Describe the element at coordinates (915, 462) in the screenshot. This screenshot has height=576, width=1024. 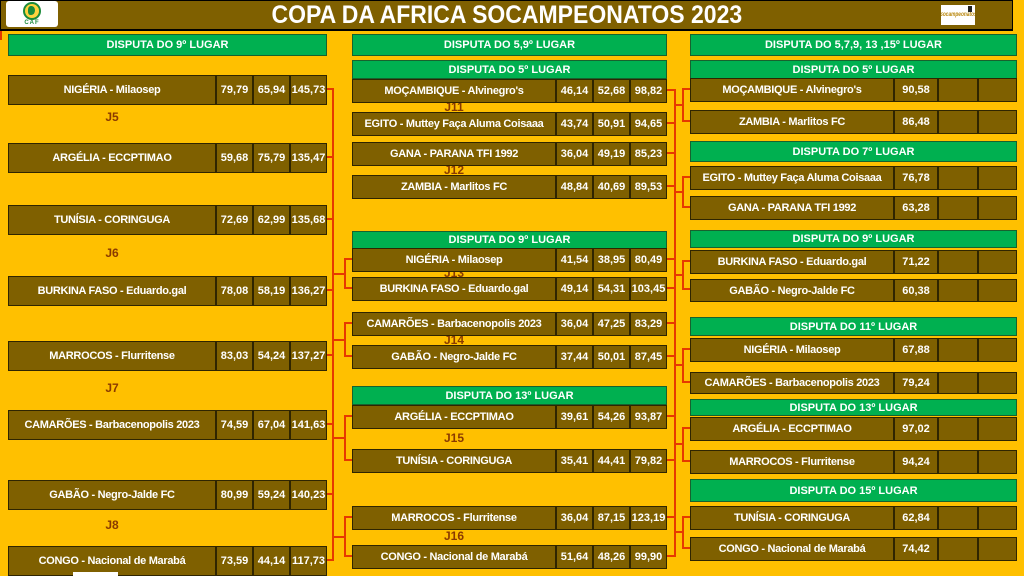
I see `score-cell: 94,24` at that location.